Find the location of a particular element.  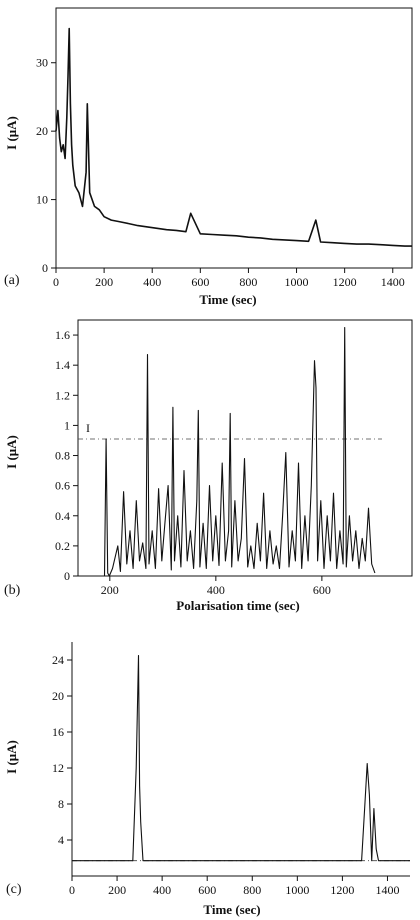

y-tick-label: 4 is located at coordinates (61, 840).